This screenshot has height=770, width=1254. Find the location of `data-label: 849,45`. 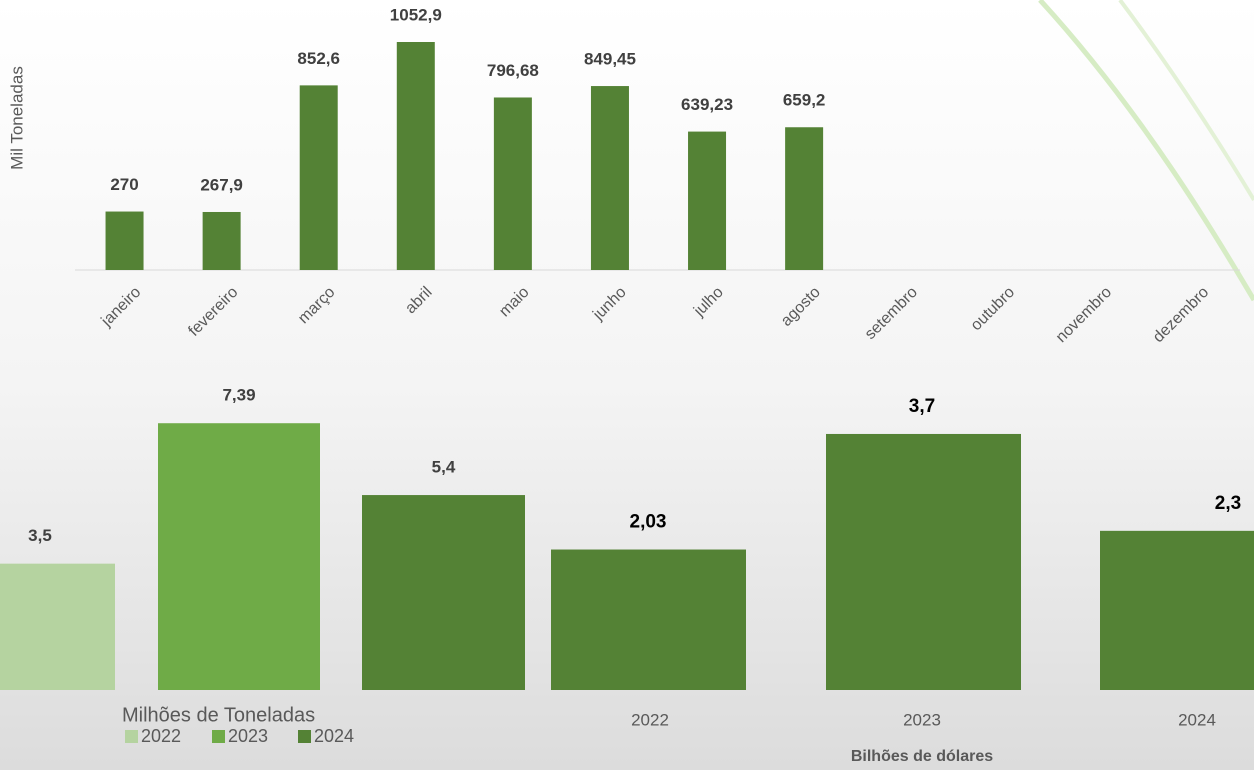

data-label: 849,45 is located at coordinates (610, 59).